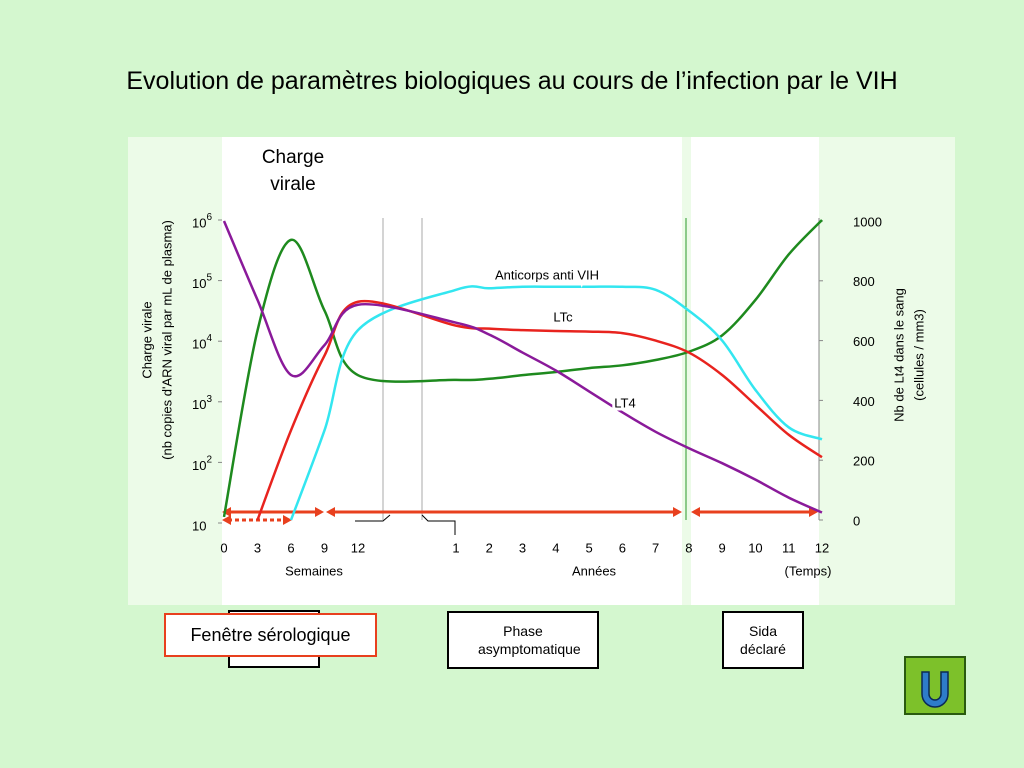 Image resolution: width=1024 pixels, height=768 pixels. What do you see at coordinates (455, 547) in the screenshot?
I see `x-tick-label: 1` at bounding box center [455, 547].